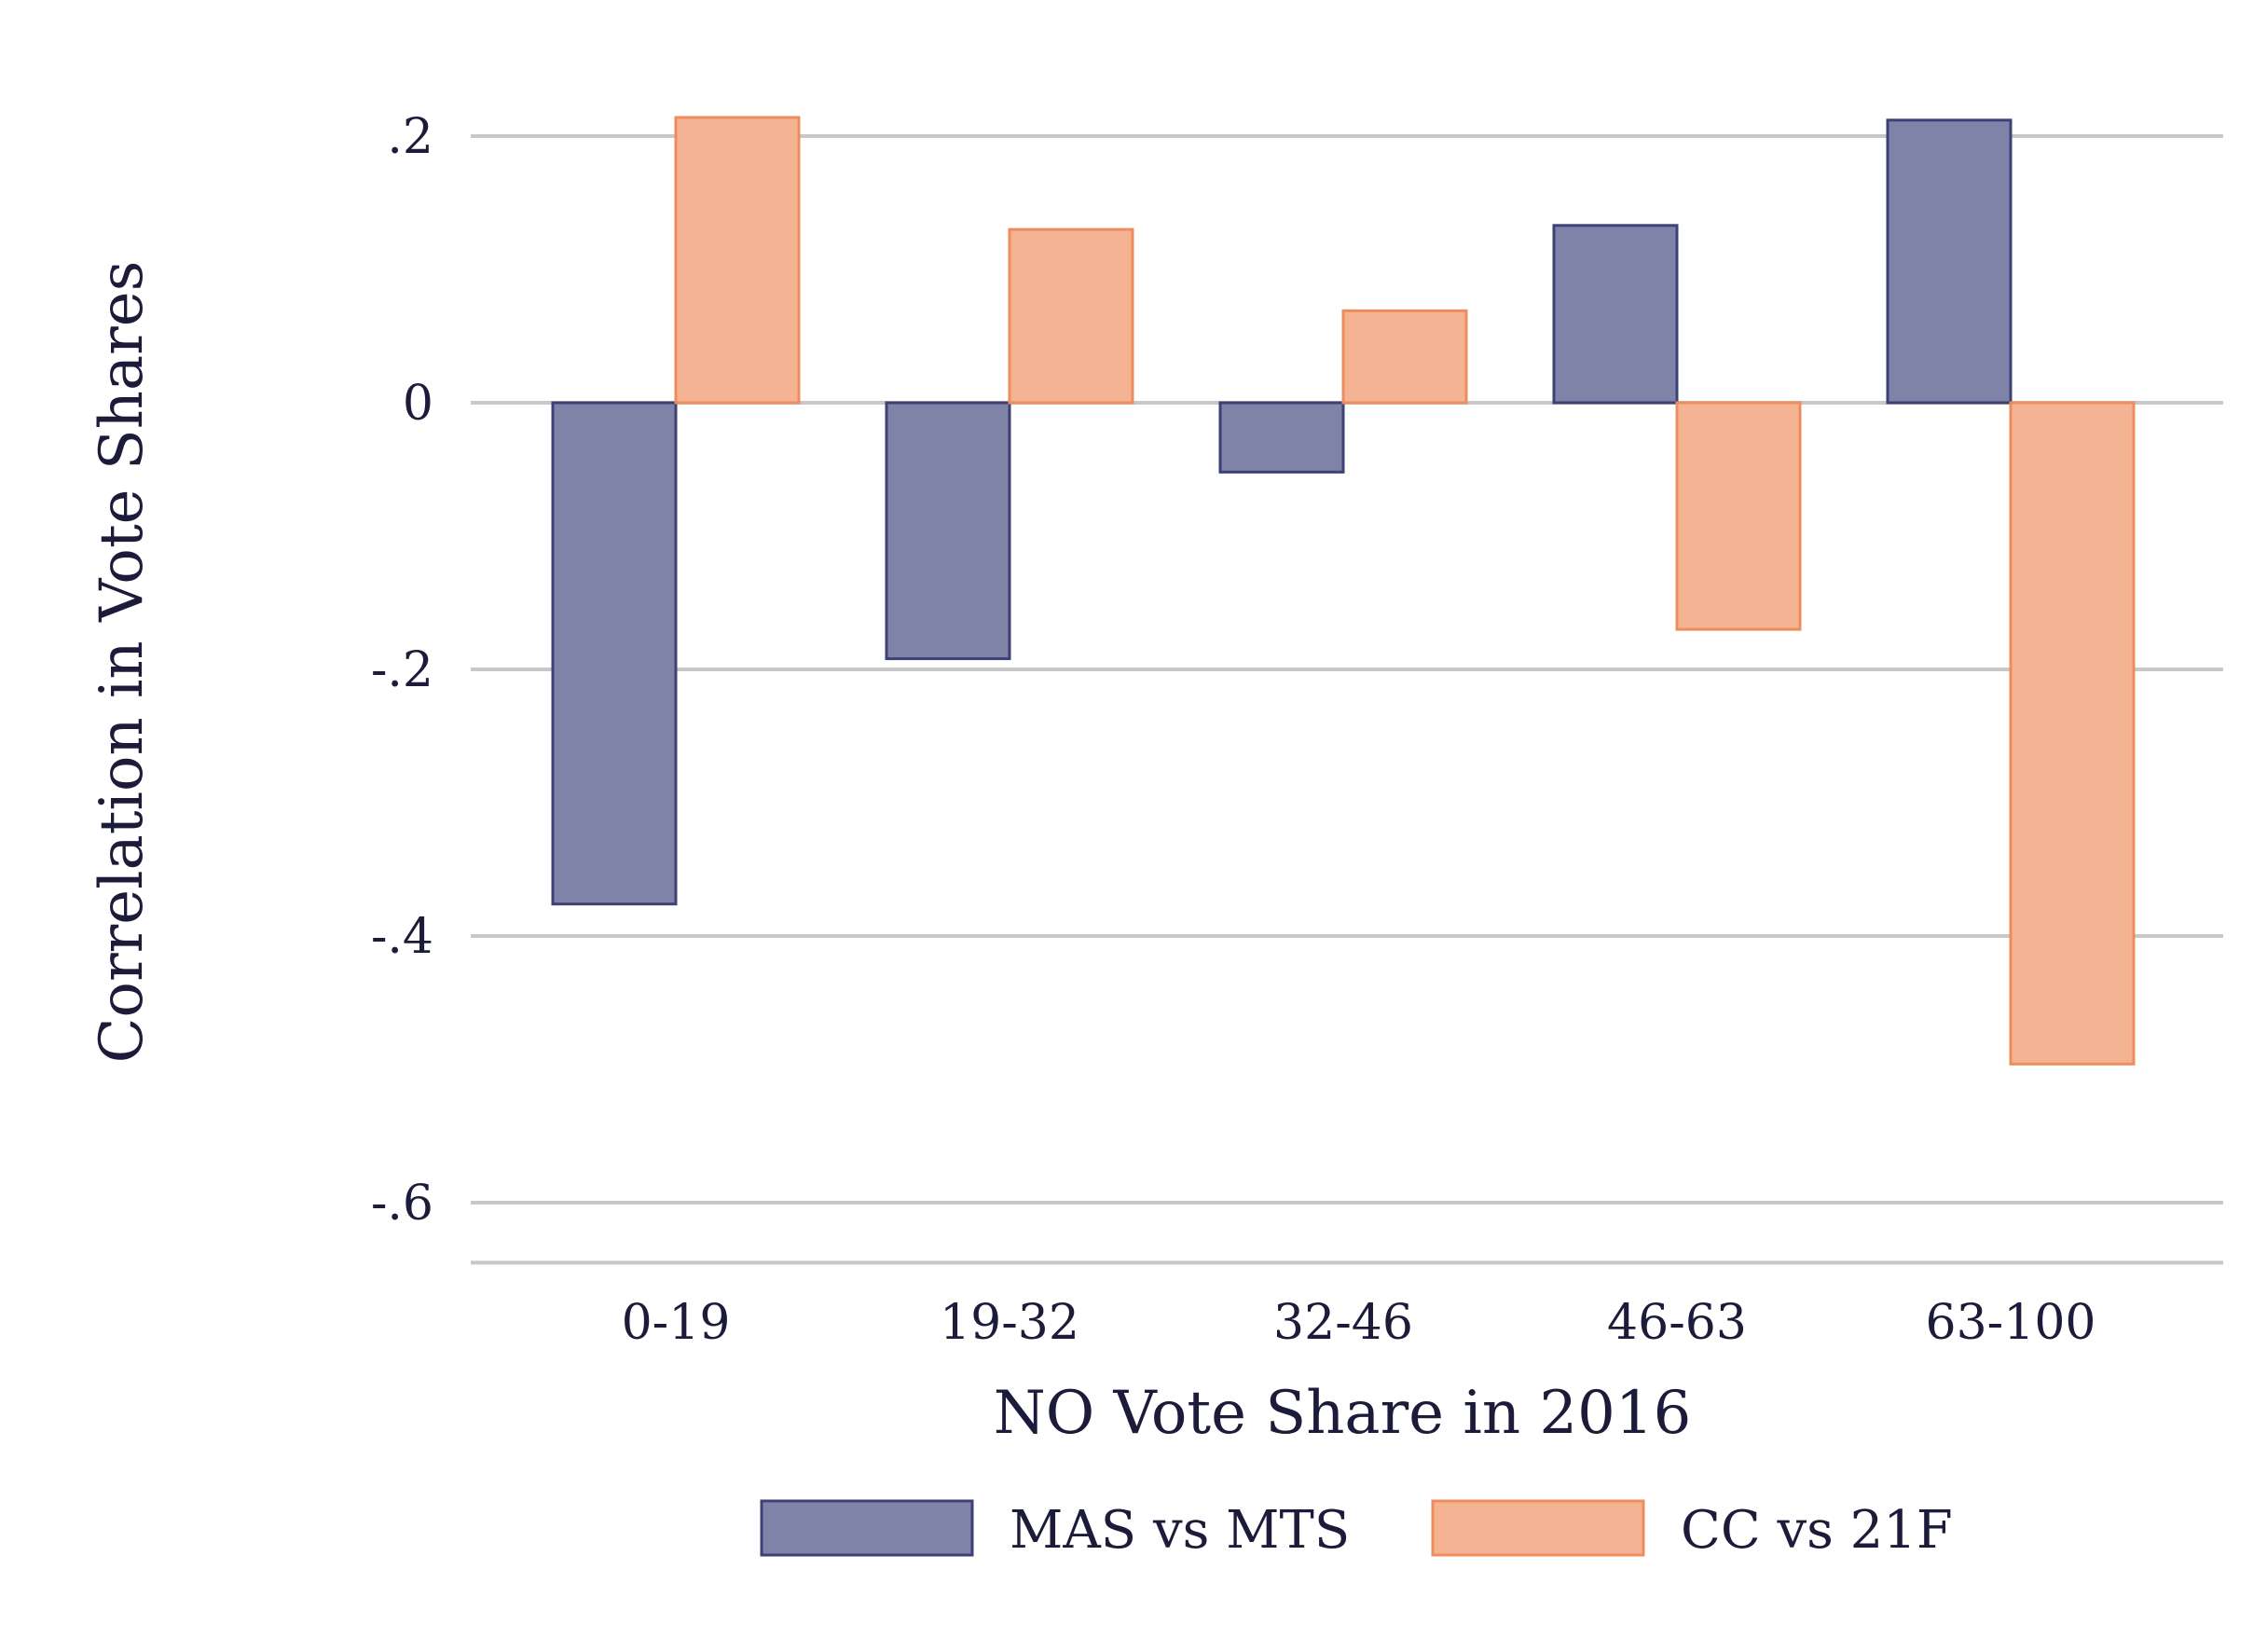 This screenshot has height=1652, width=2267. I want to click on y-tick-label: .2, so click(410, 137).